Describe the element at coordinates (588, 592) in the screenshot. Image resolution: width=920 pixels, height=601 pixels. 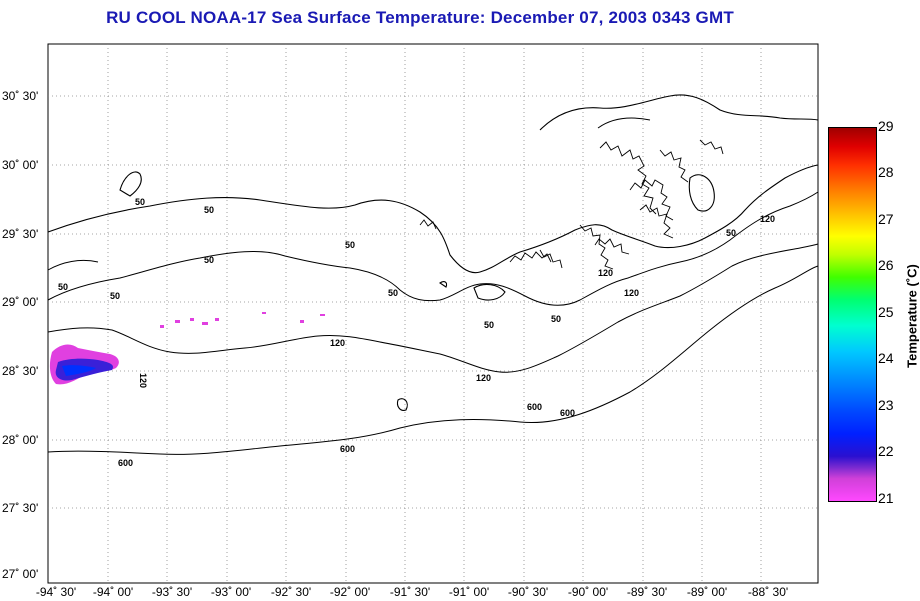
I see `lon-label: -90˚ 00'` at that location.